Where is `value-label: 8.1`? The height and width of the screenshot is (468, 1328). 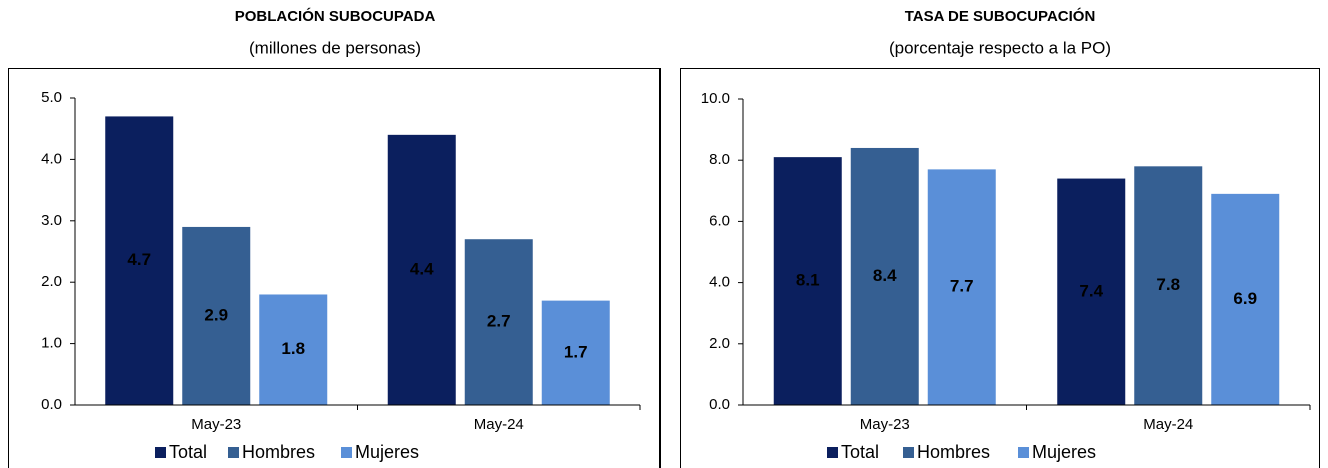
value-label: 8.1 is located at coordinates (808, 280).